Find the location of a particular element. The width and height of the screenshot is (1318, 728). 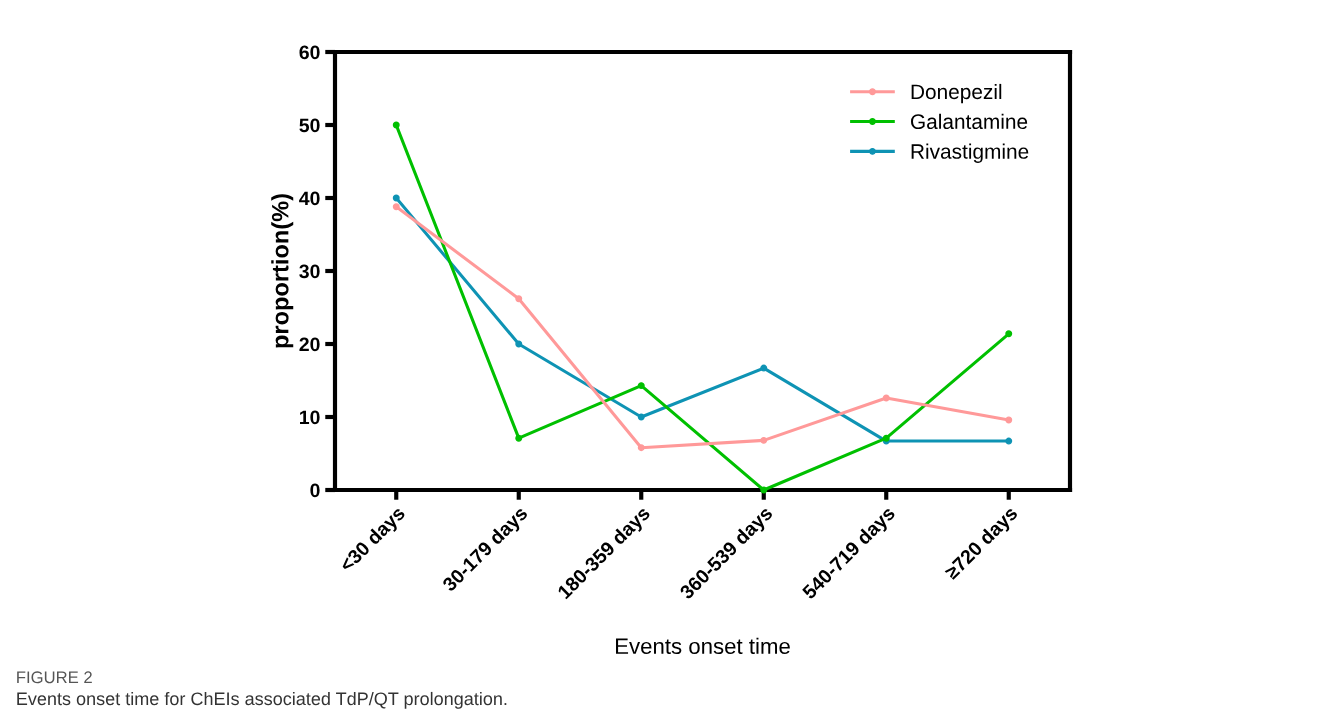

y-tick-label: 20 is located at coordinates (309, 344).